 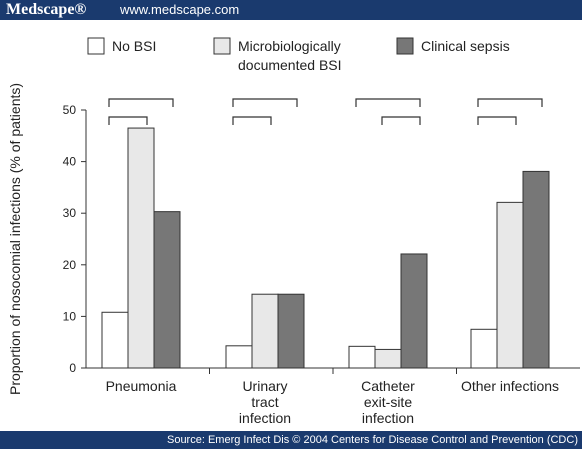 I want to click on legend-label: Microbiologically, so click(x=289, y=46).